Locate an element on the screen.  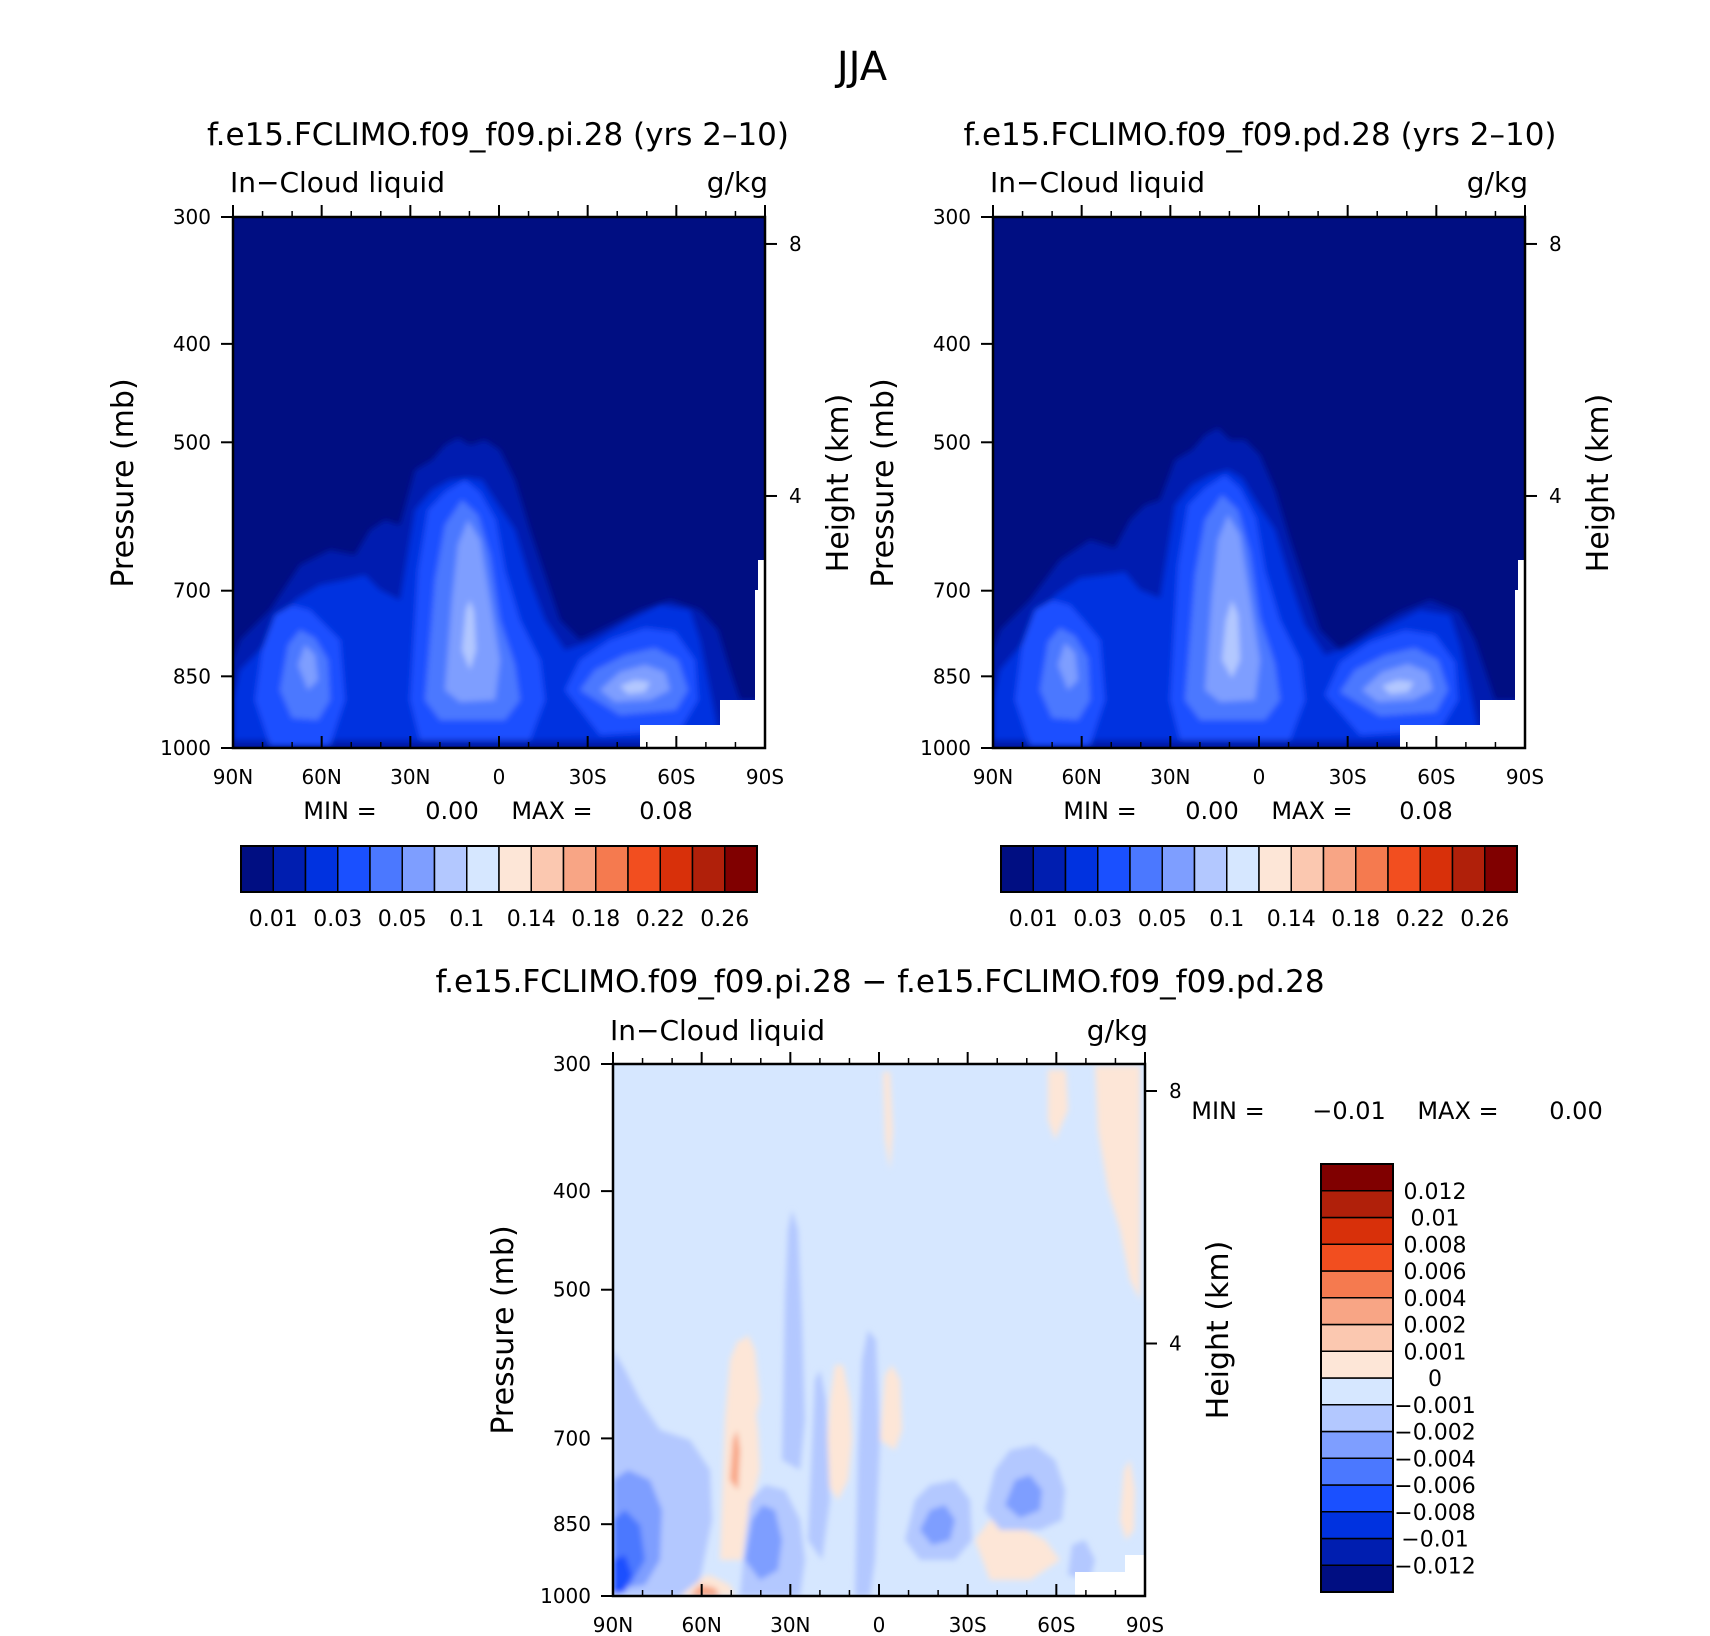
colorbar-label: 0.18 is located at coordinates (1355, 919).